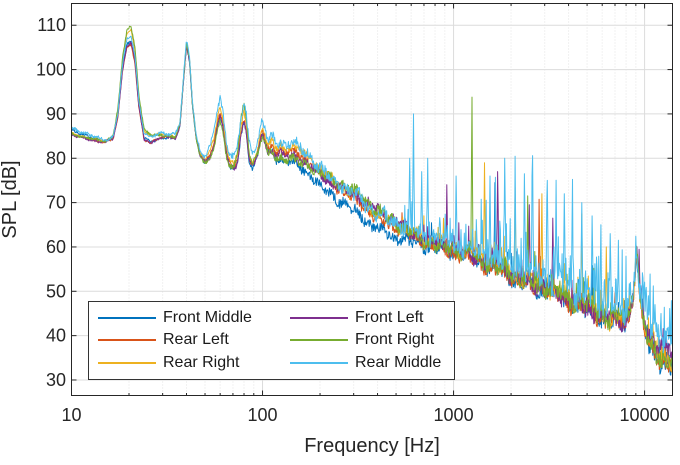  I want to click on y-tick-label: 50, so click(56, 291).